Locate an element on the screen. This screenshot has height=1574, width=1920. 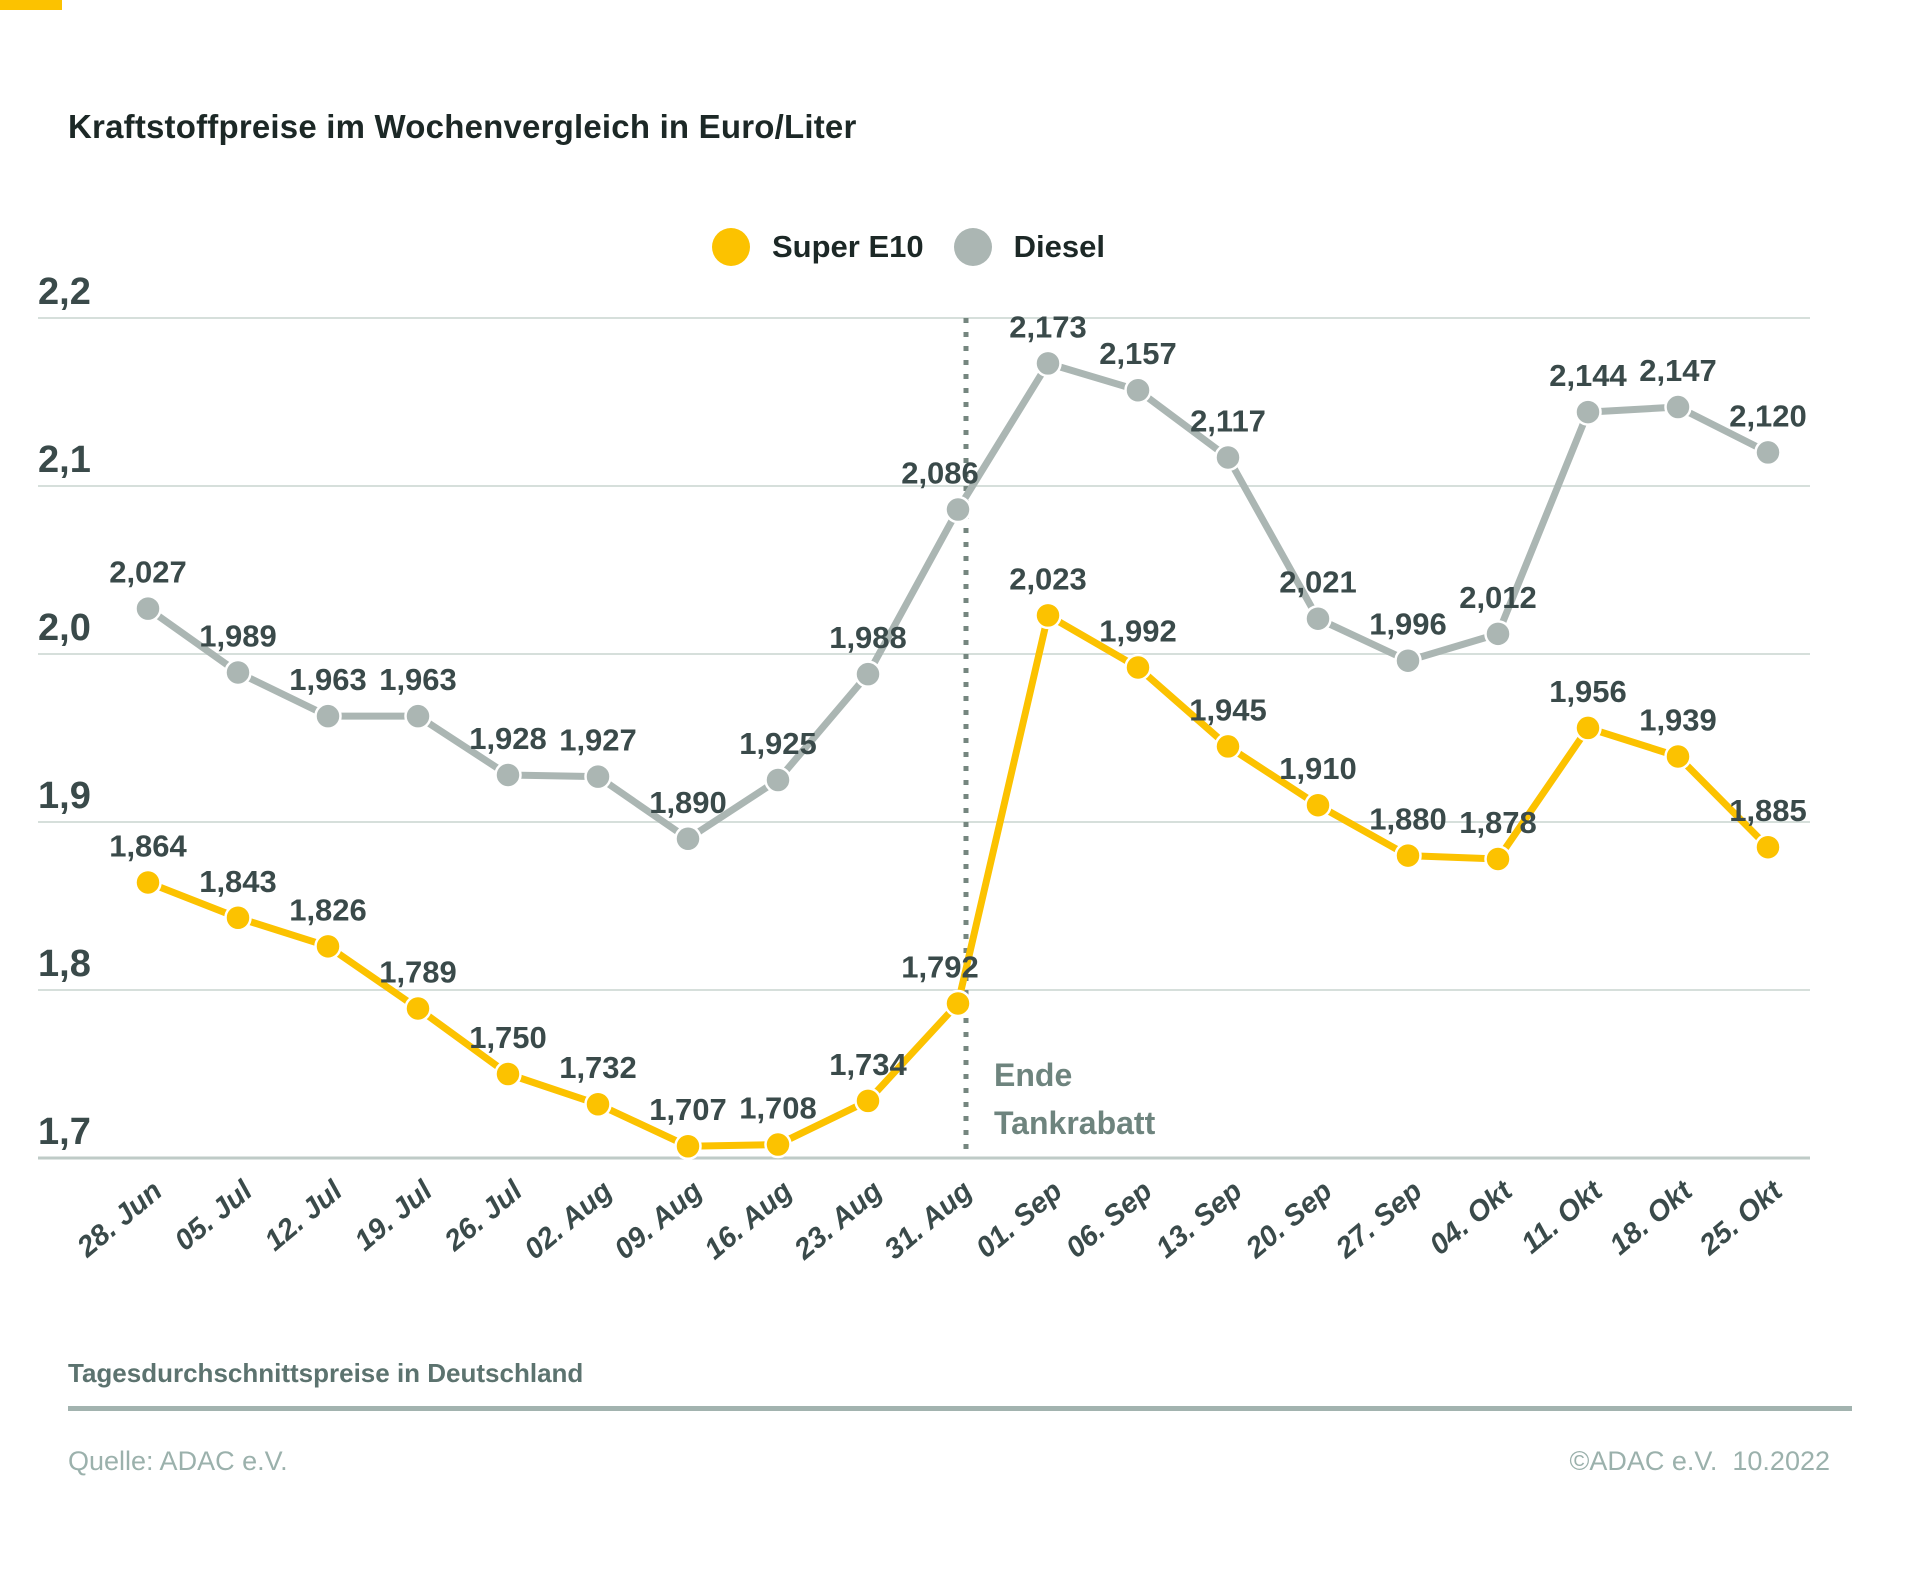
value-label-super-e10: 1,885 is located at coordinates (1768, 810).